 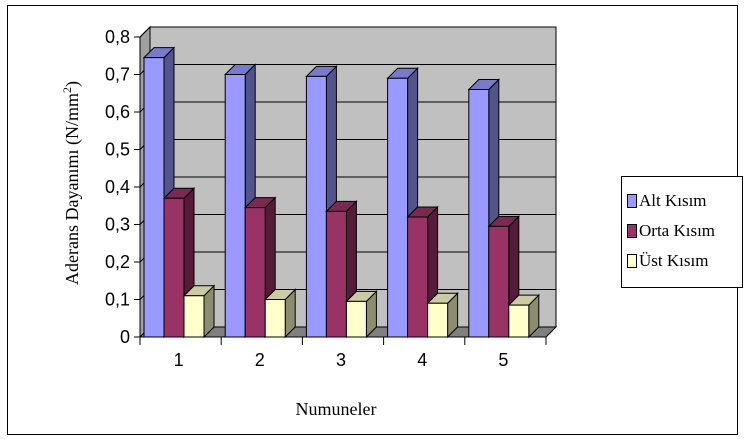 I want to click on y-axis-title-main: Aderans Dayanımı (N/mm, so click(x=72, y=189).